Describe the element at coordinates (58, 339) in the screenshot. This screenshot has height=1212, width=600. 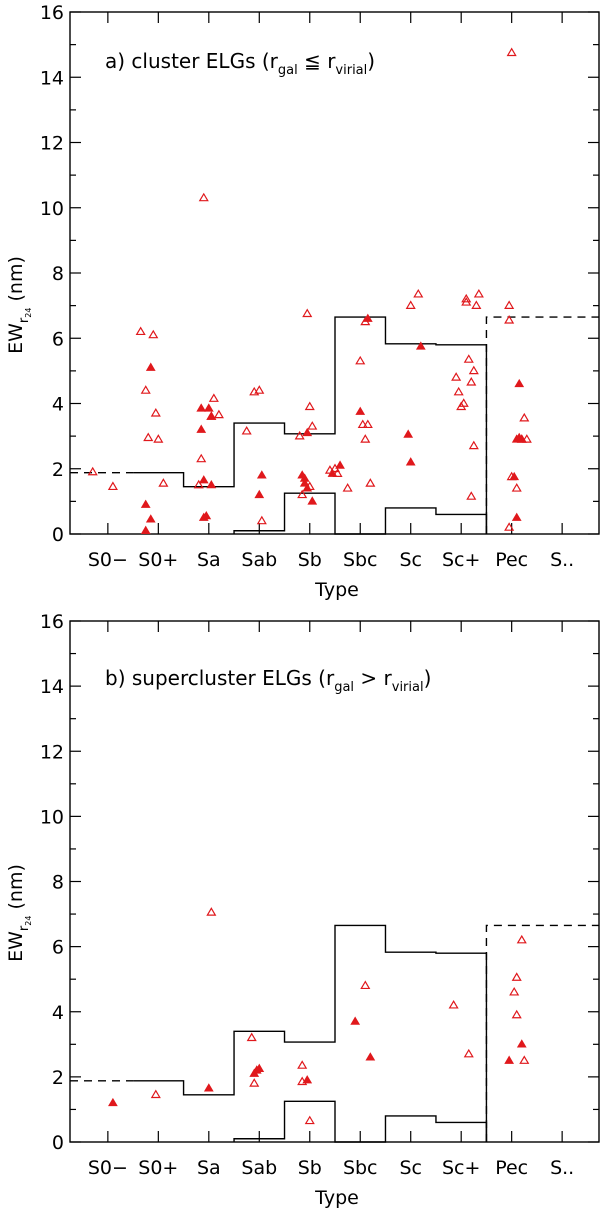
I see `y-tick-label: 6` at that location.